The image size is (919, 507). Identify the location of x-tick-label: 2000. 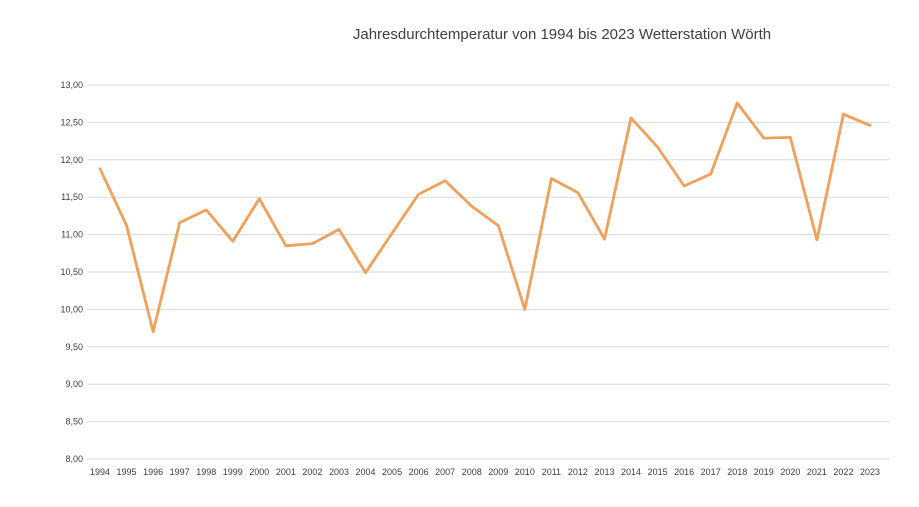
(259, 472).